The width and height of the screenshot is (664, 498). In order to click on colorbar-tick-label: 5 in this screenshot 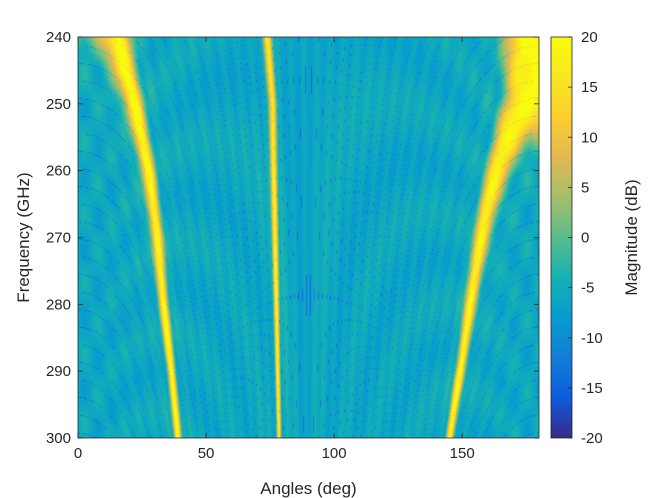, I will do `click(585, 187)`.